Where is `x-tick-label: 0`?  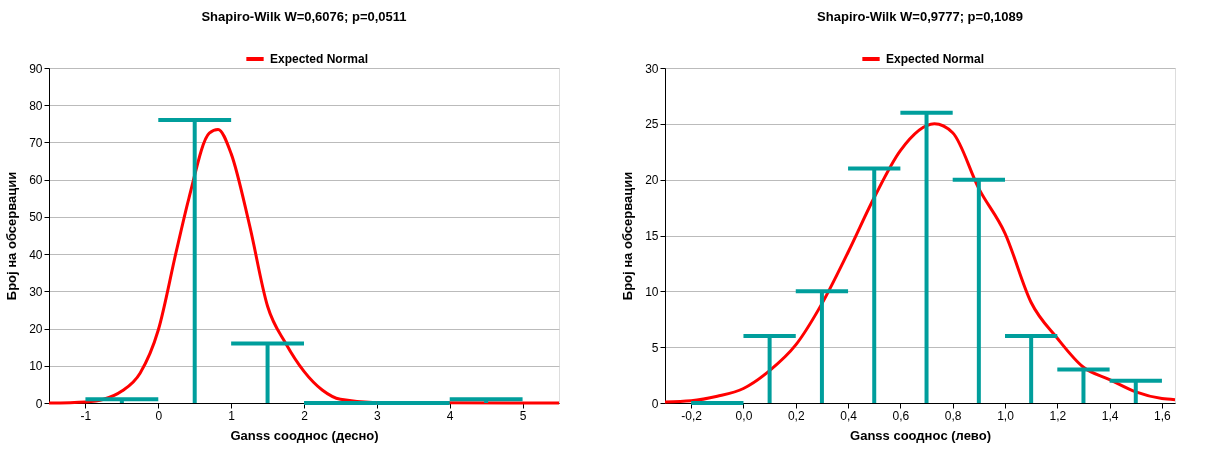
x-tick-label: 0 is located at coordinates (159, 415).